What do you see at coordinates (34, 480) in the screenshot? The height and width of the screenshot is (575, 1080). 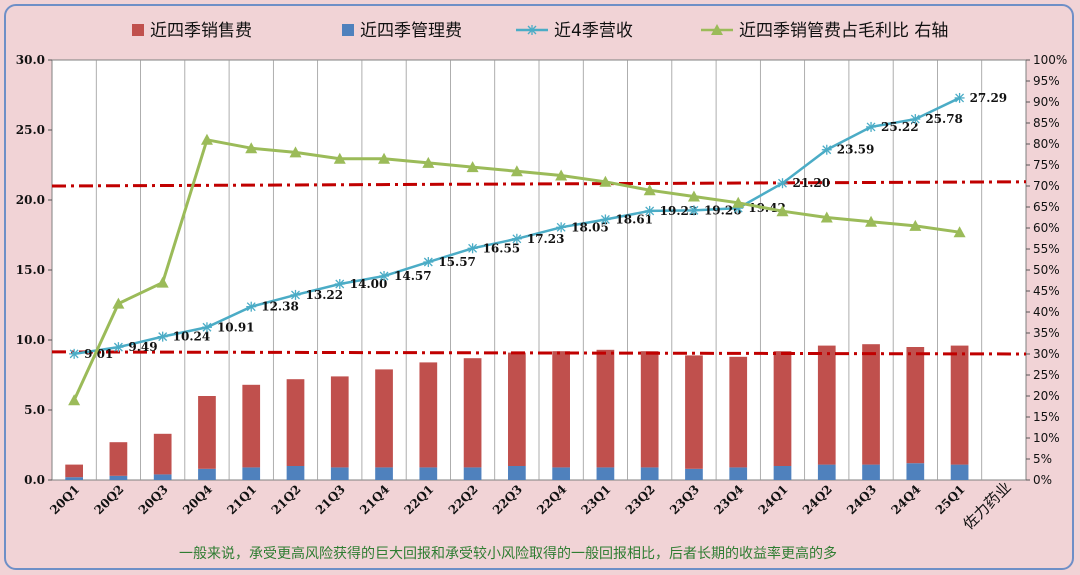 I see `y-left-tick-label: 0.0` at bounding box center [34, 480].